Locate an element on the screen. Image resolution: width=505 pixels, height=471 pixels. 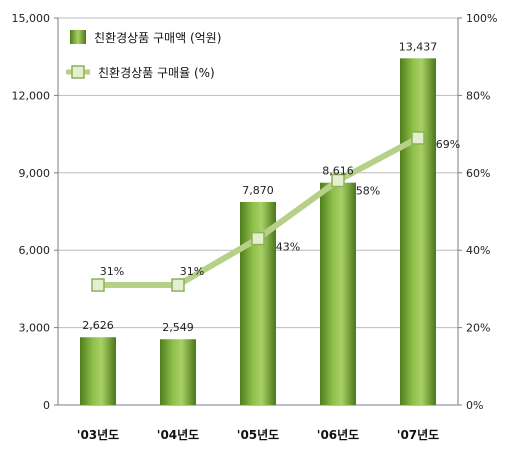
y-right-tick-label: 40% is located at coordinates (478, 250).